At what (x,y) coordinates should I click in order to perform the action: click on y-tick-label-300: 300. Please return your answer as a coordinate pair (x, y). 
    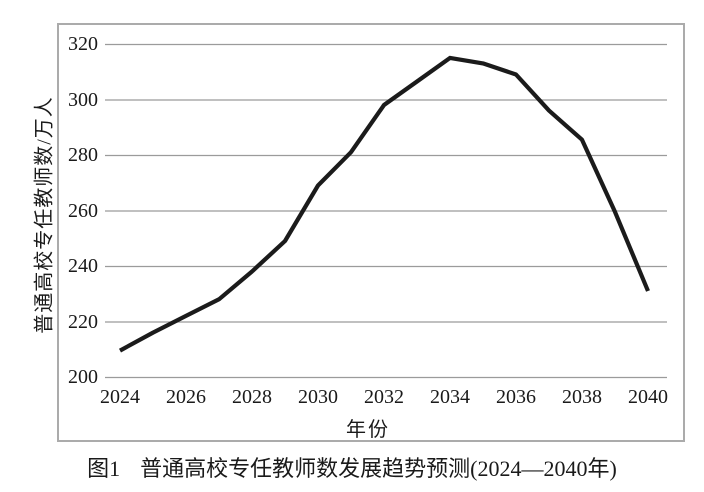
    Looking at the image, I should click on (83, 99).